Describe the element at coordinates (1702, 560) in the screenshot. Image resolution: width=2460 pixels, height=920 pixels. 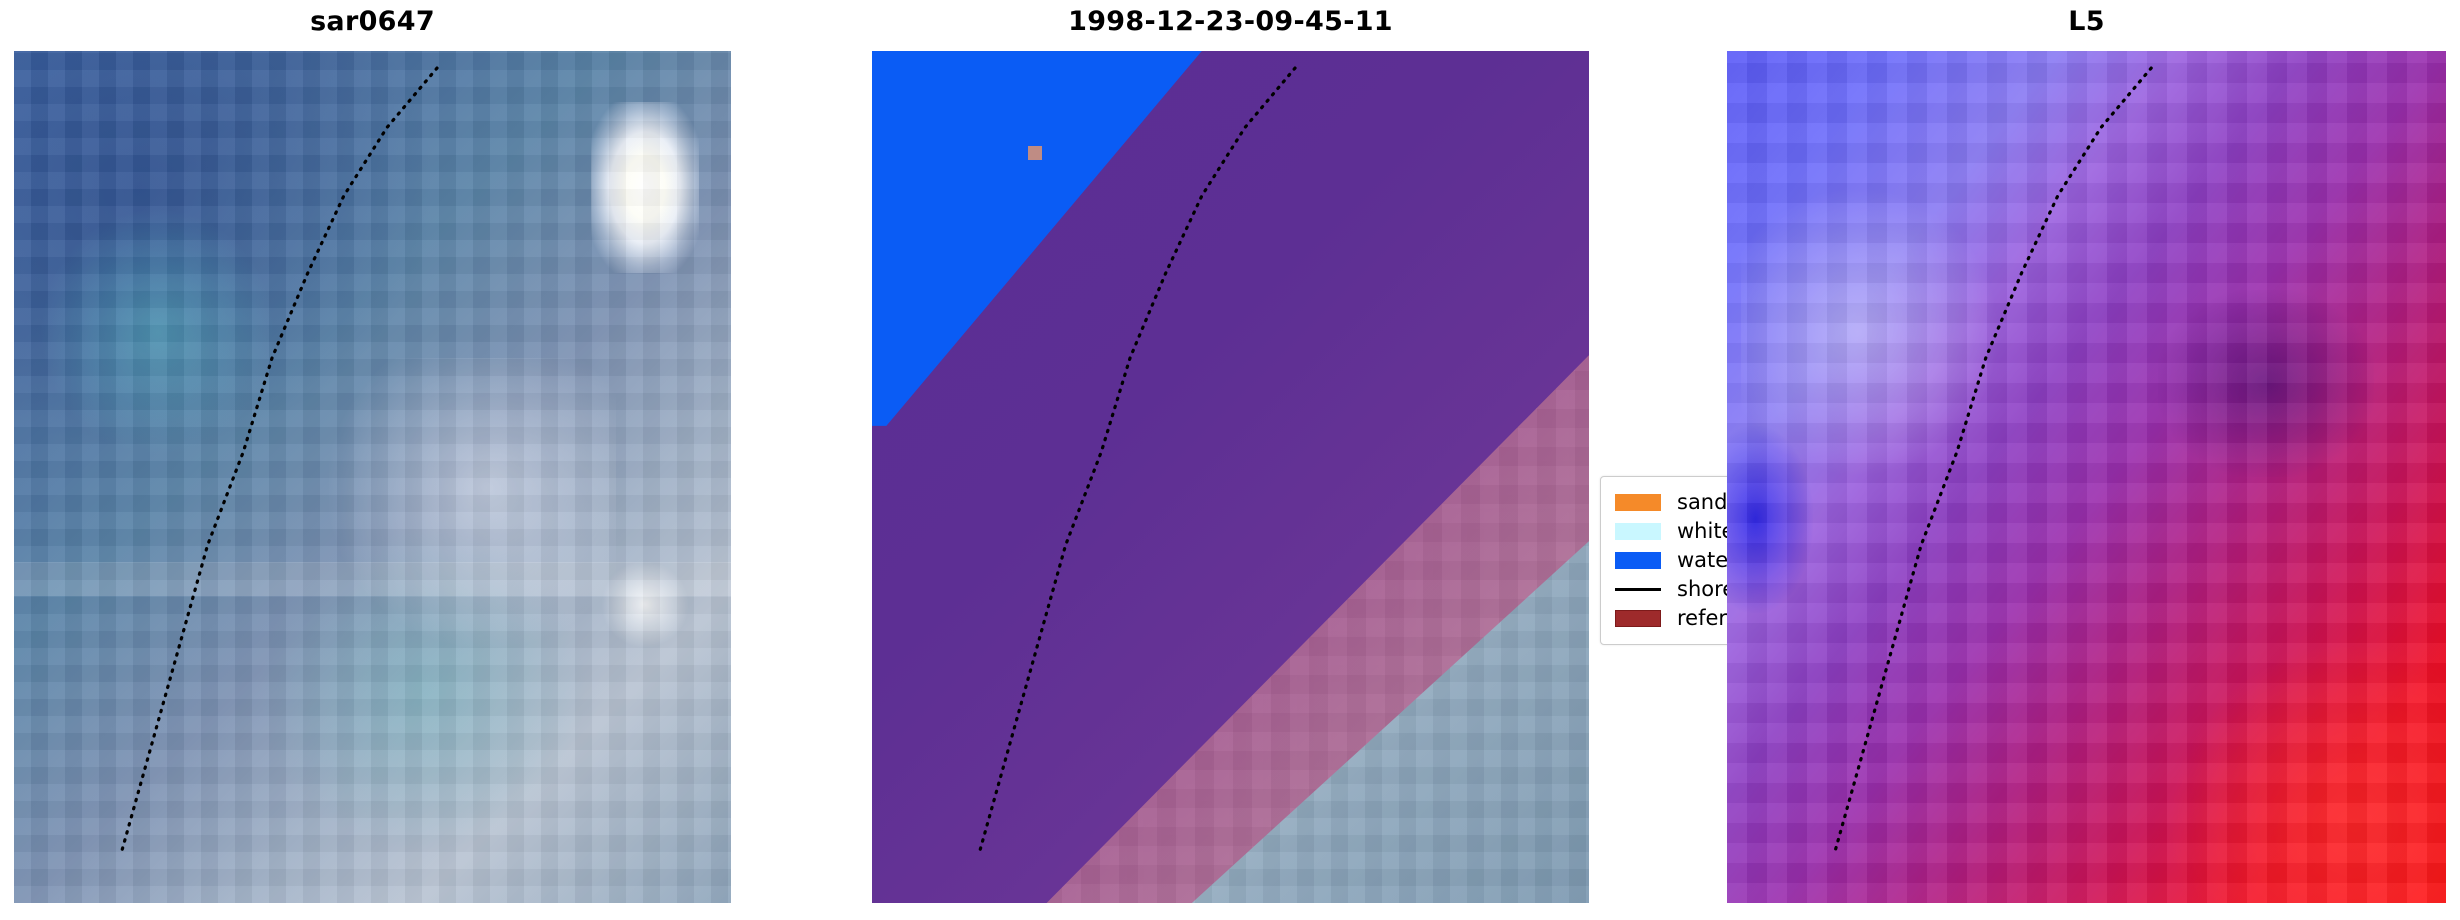
I see `legend-label-water: water` at that location.